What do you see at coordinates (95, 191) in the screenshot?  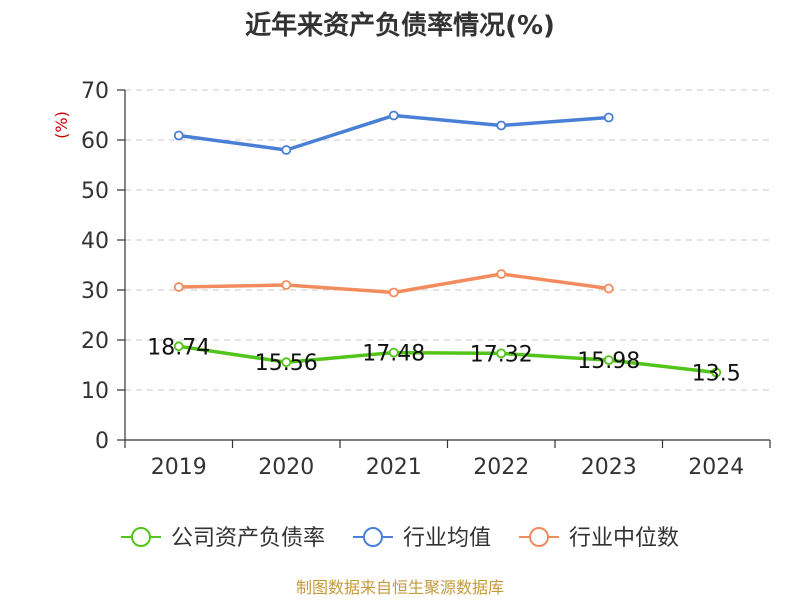 I see `y-tick-label: 50` at bounding box center [95, 191].